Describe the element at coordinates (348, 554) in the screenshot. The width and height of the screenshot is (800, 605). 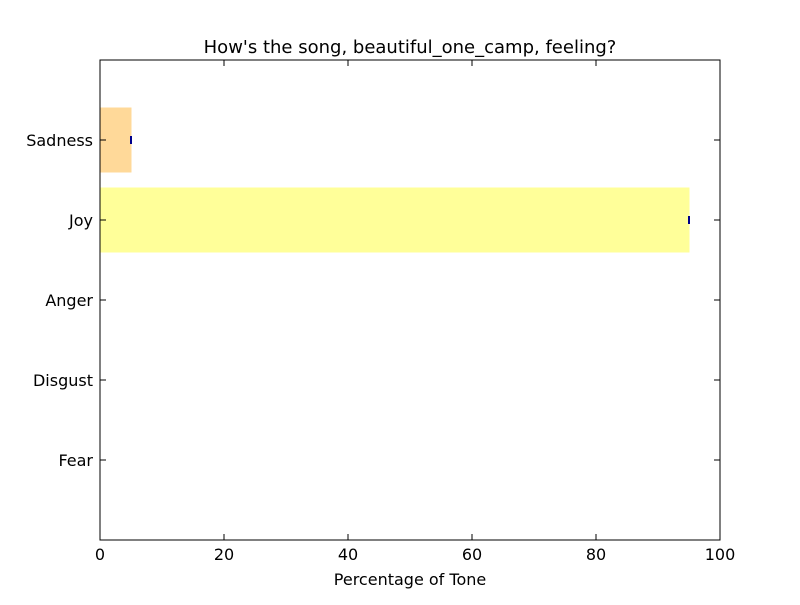
I see `x-tick-label-40: 40` at that location.